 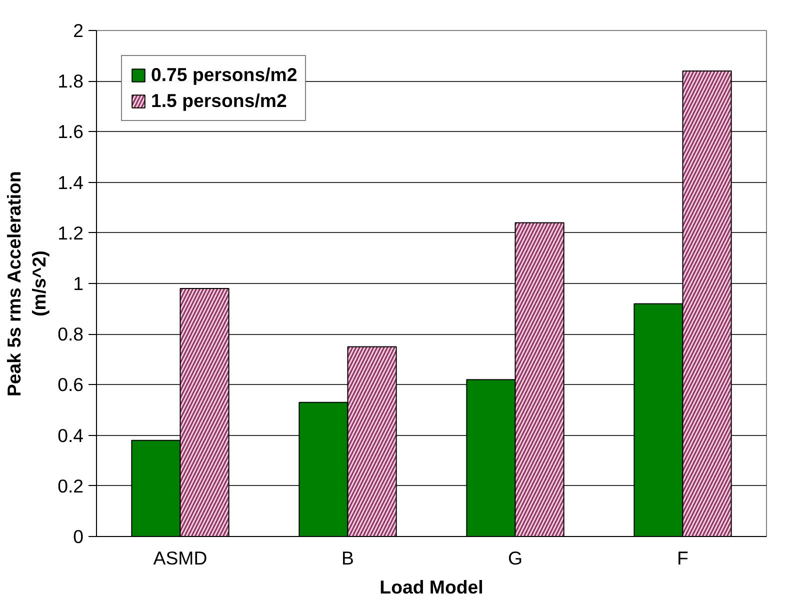 What do you see at coordinates (71, 81) in the screenshot?
I see `y-tick-label: 1.8` at bounding box center [71, 81].